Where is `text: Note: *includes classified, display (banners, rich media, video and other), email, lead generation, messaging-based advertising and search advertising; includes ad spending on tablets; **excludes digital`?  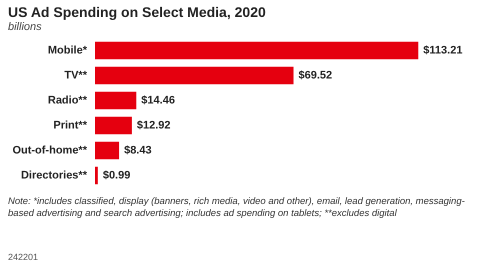
text: Note: *includes classified, display (banners, rich media, video and other), email, lead generation, messaging-based advertising and search advertising; includes ad spending on tablets; **excludes digital is located at coordinates (237, 207).